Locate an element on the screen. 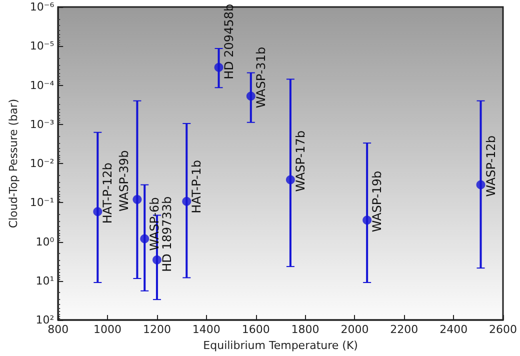  annotation: WASP-17b is located at coordinates (300, 161).